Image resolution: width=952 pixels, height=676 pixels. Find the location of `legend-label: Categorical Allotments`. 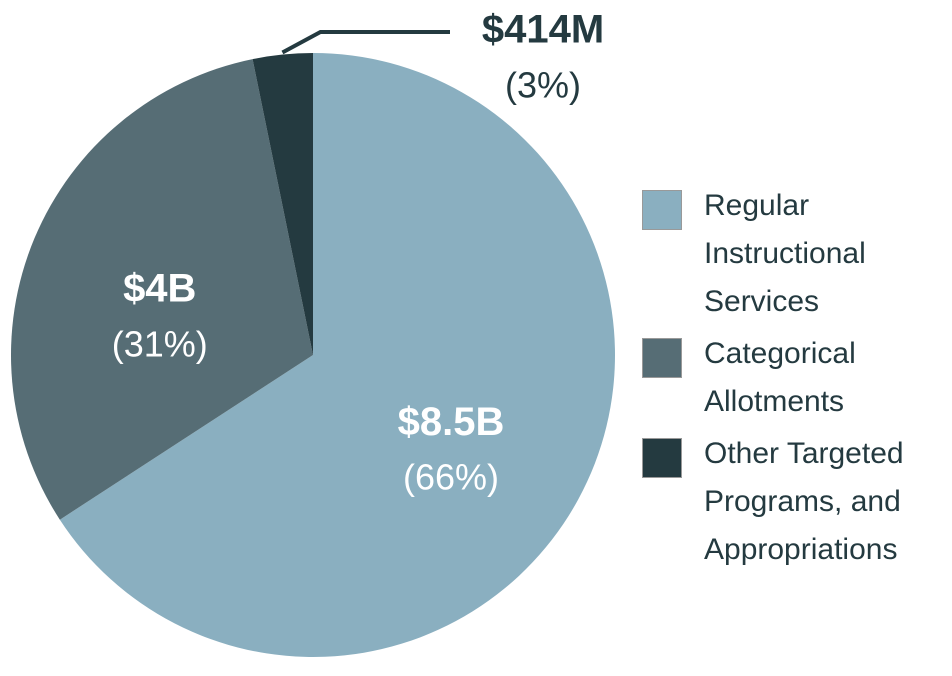

legend-label: Categorical Allotments is located at coordinates (780, 377).